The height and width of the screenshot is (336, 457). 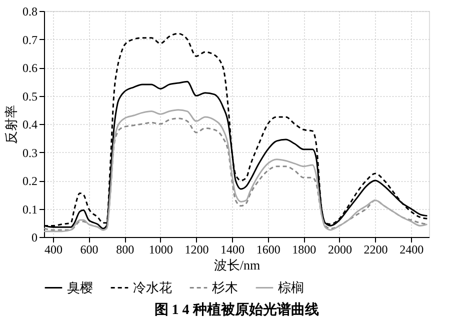 What do you see at coordinates (30, 96) in the screenshot?
I see `y-tick-label: 0.5` at bounding box center [30, 96].